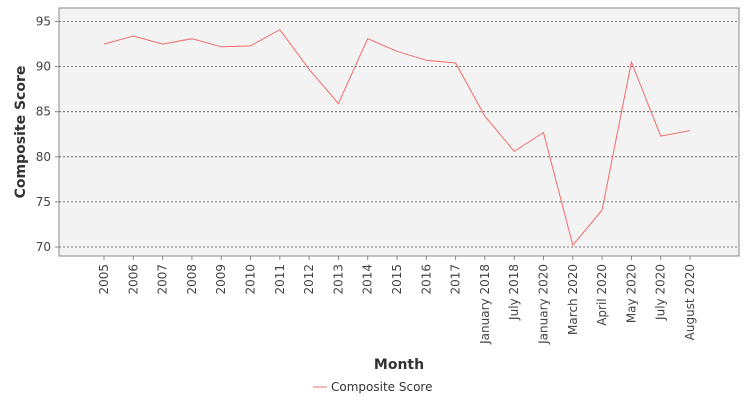 This screenshot has width=750, height=400. I want to click on y-axis-title: Composite Score, so click(21, 132).